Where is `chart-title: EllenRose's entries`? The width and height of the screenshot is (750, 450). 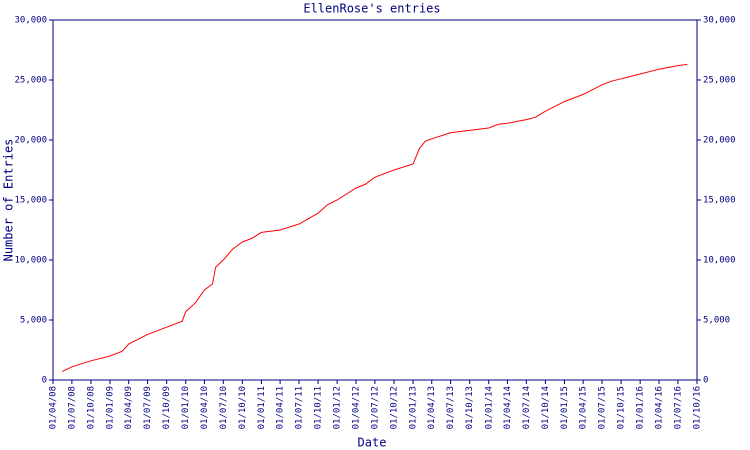 chart-title: EllenRose's entries is located at coordinates (371, 9).